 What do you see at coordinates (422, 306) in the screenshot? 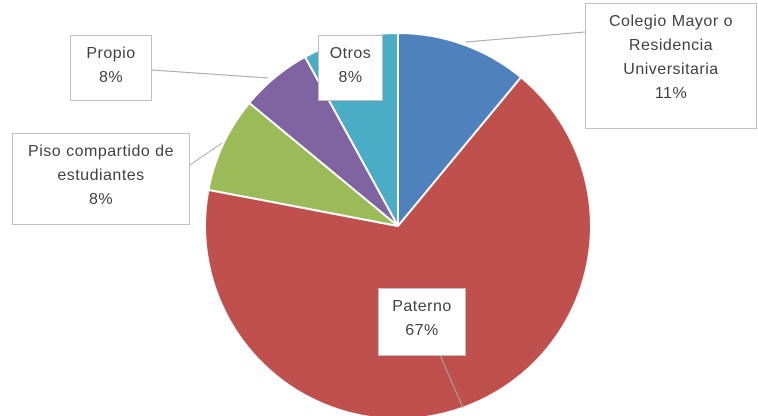
I see `slice-label: Paterno` at bounding box center [422, 306].